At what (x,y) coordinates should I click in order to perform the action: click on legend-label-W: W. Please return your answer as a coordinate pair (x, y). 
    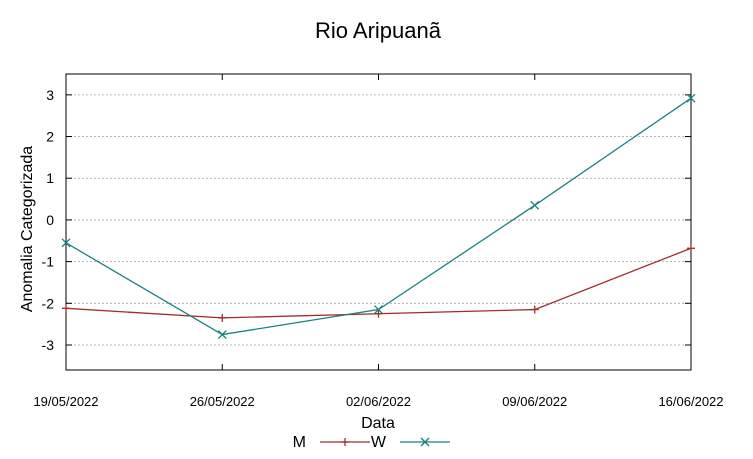
    Looking at the image, I should click on (379, 442).